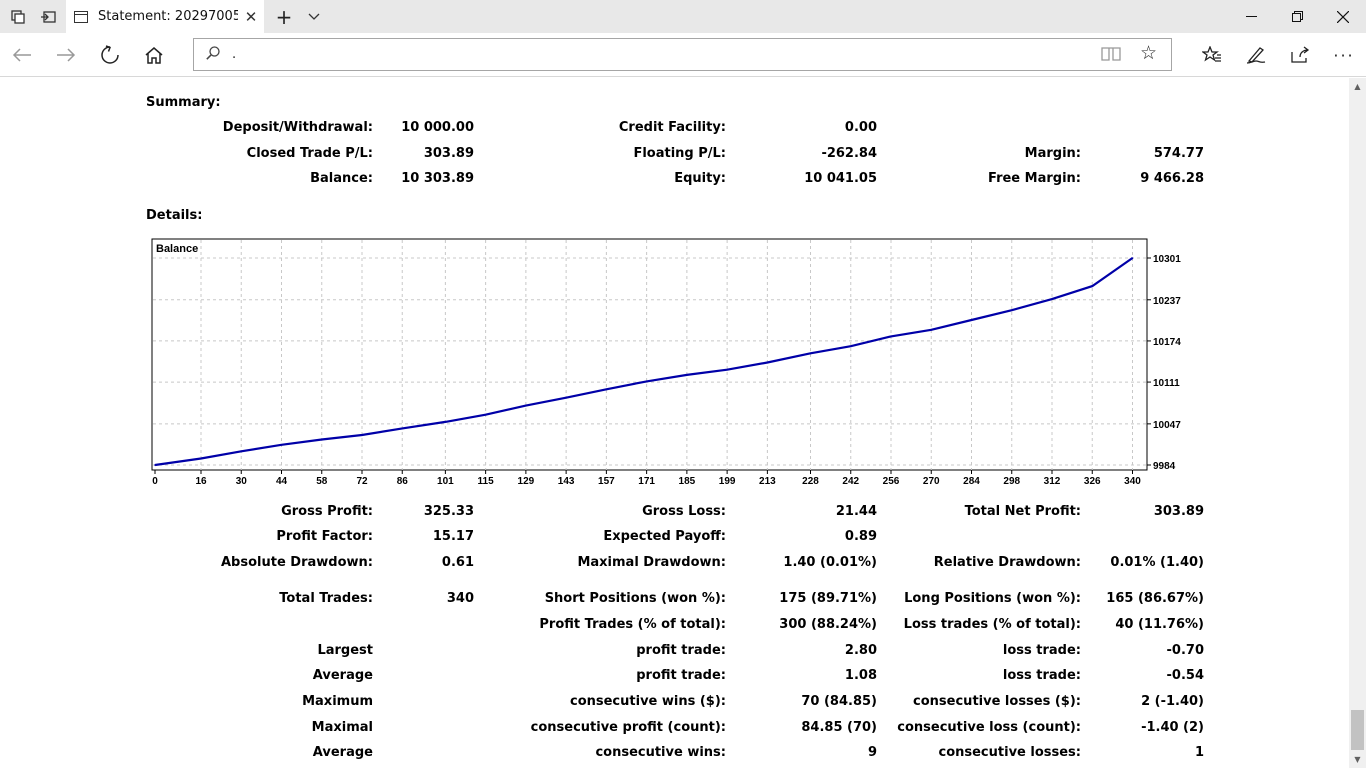  Describe the element at coordinates (403, 481) in the screenshot. I see `x-tick-label: 86` at that location.